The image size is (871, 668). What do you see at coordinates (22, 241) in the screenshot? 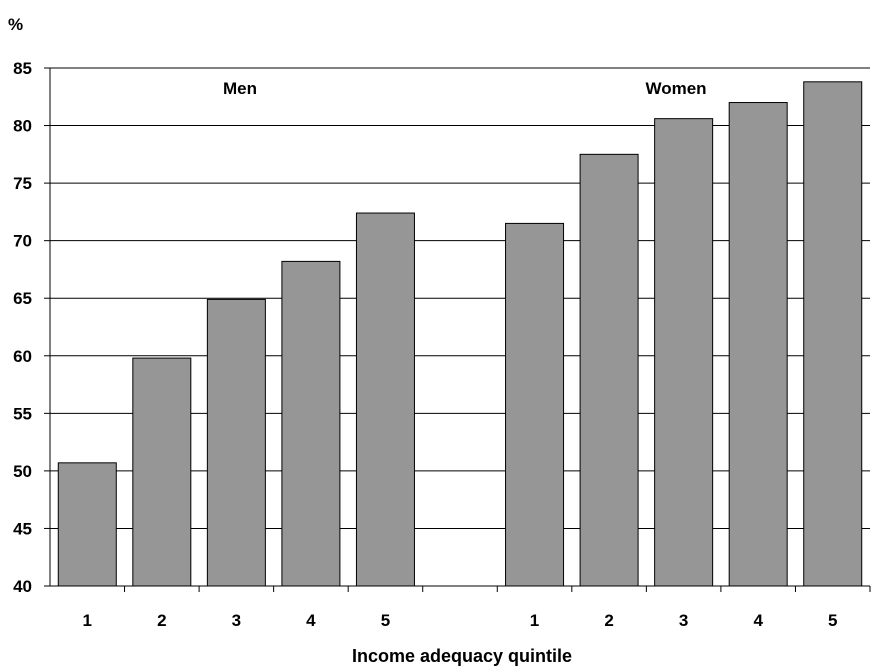
I see `y-tick-label: 70` at bounding box center [22, 241].